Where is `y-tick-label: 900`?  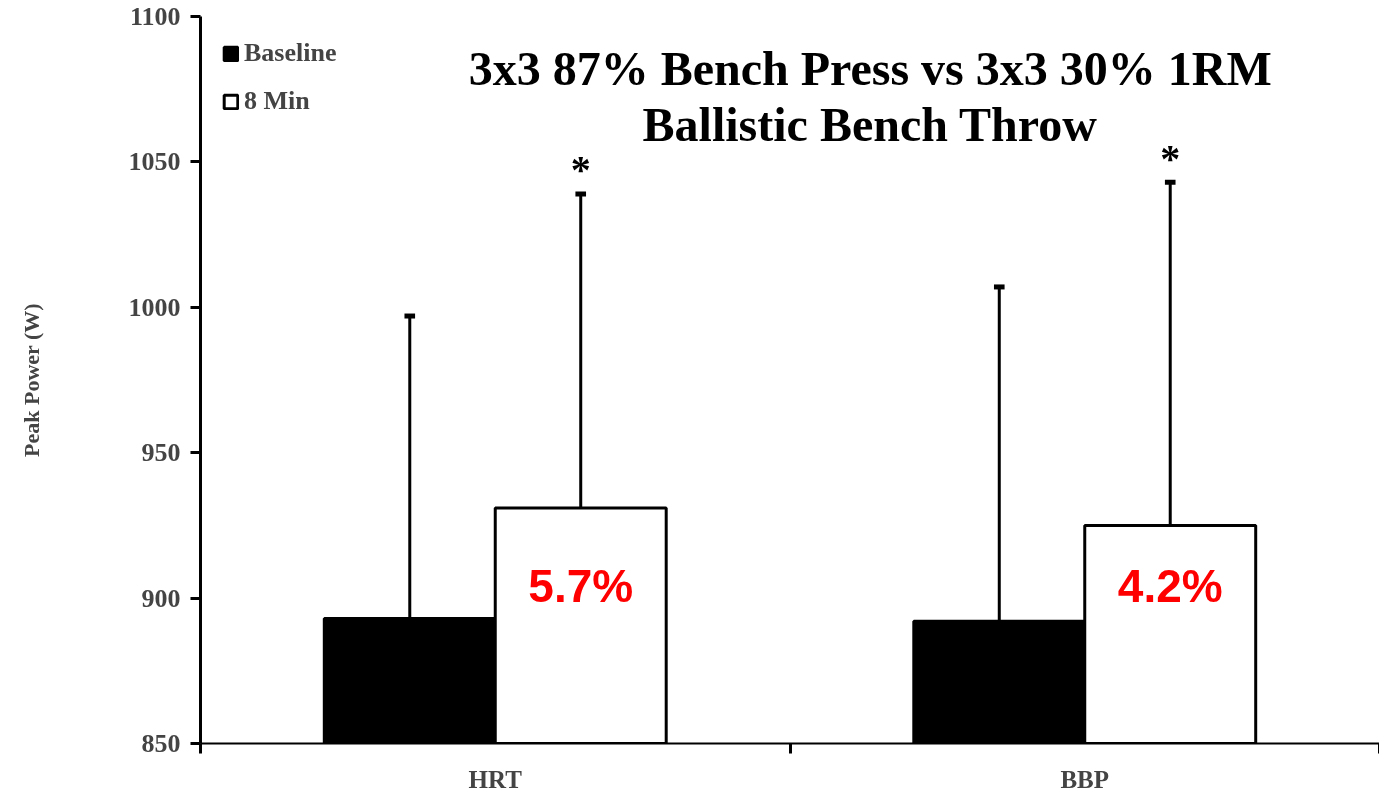 y-tick-label: 900 is located at coordinates (161, 598).